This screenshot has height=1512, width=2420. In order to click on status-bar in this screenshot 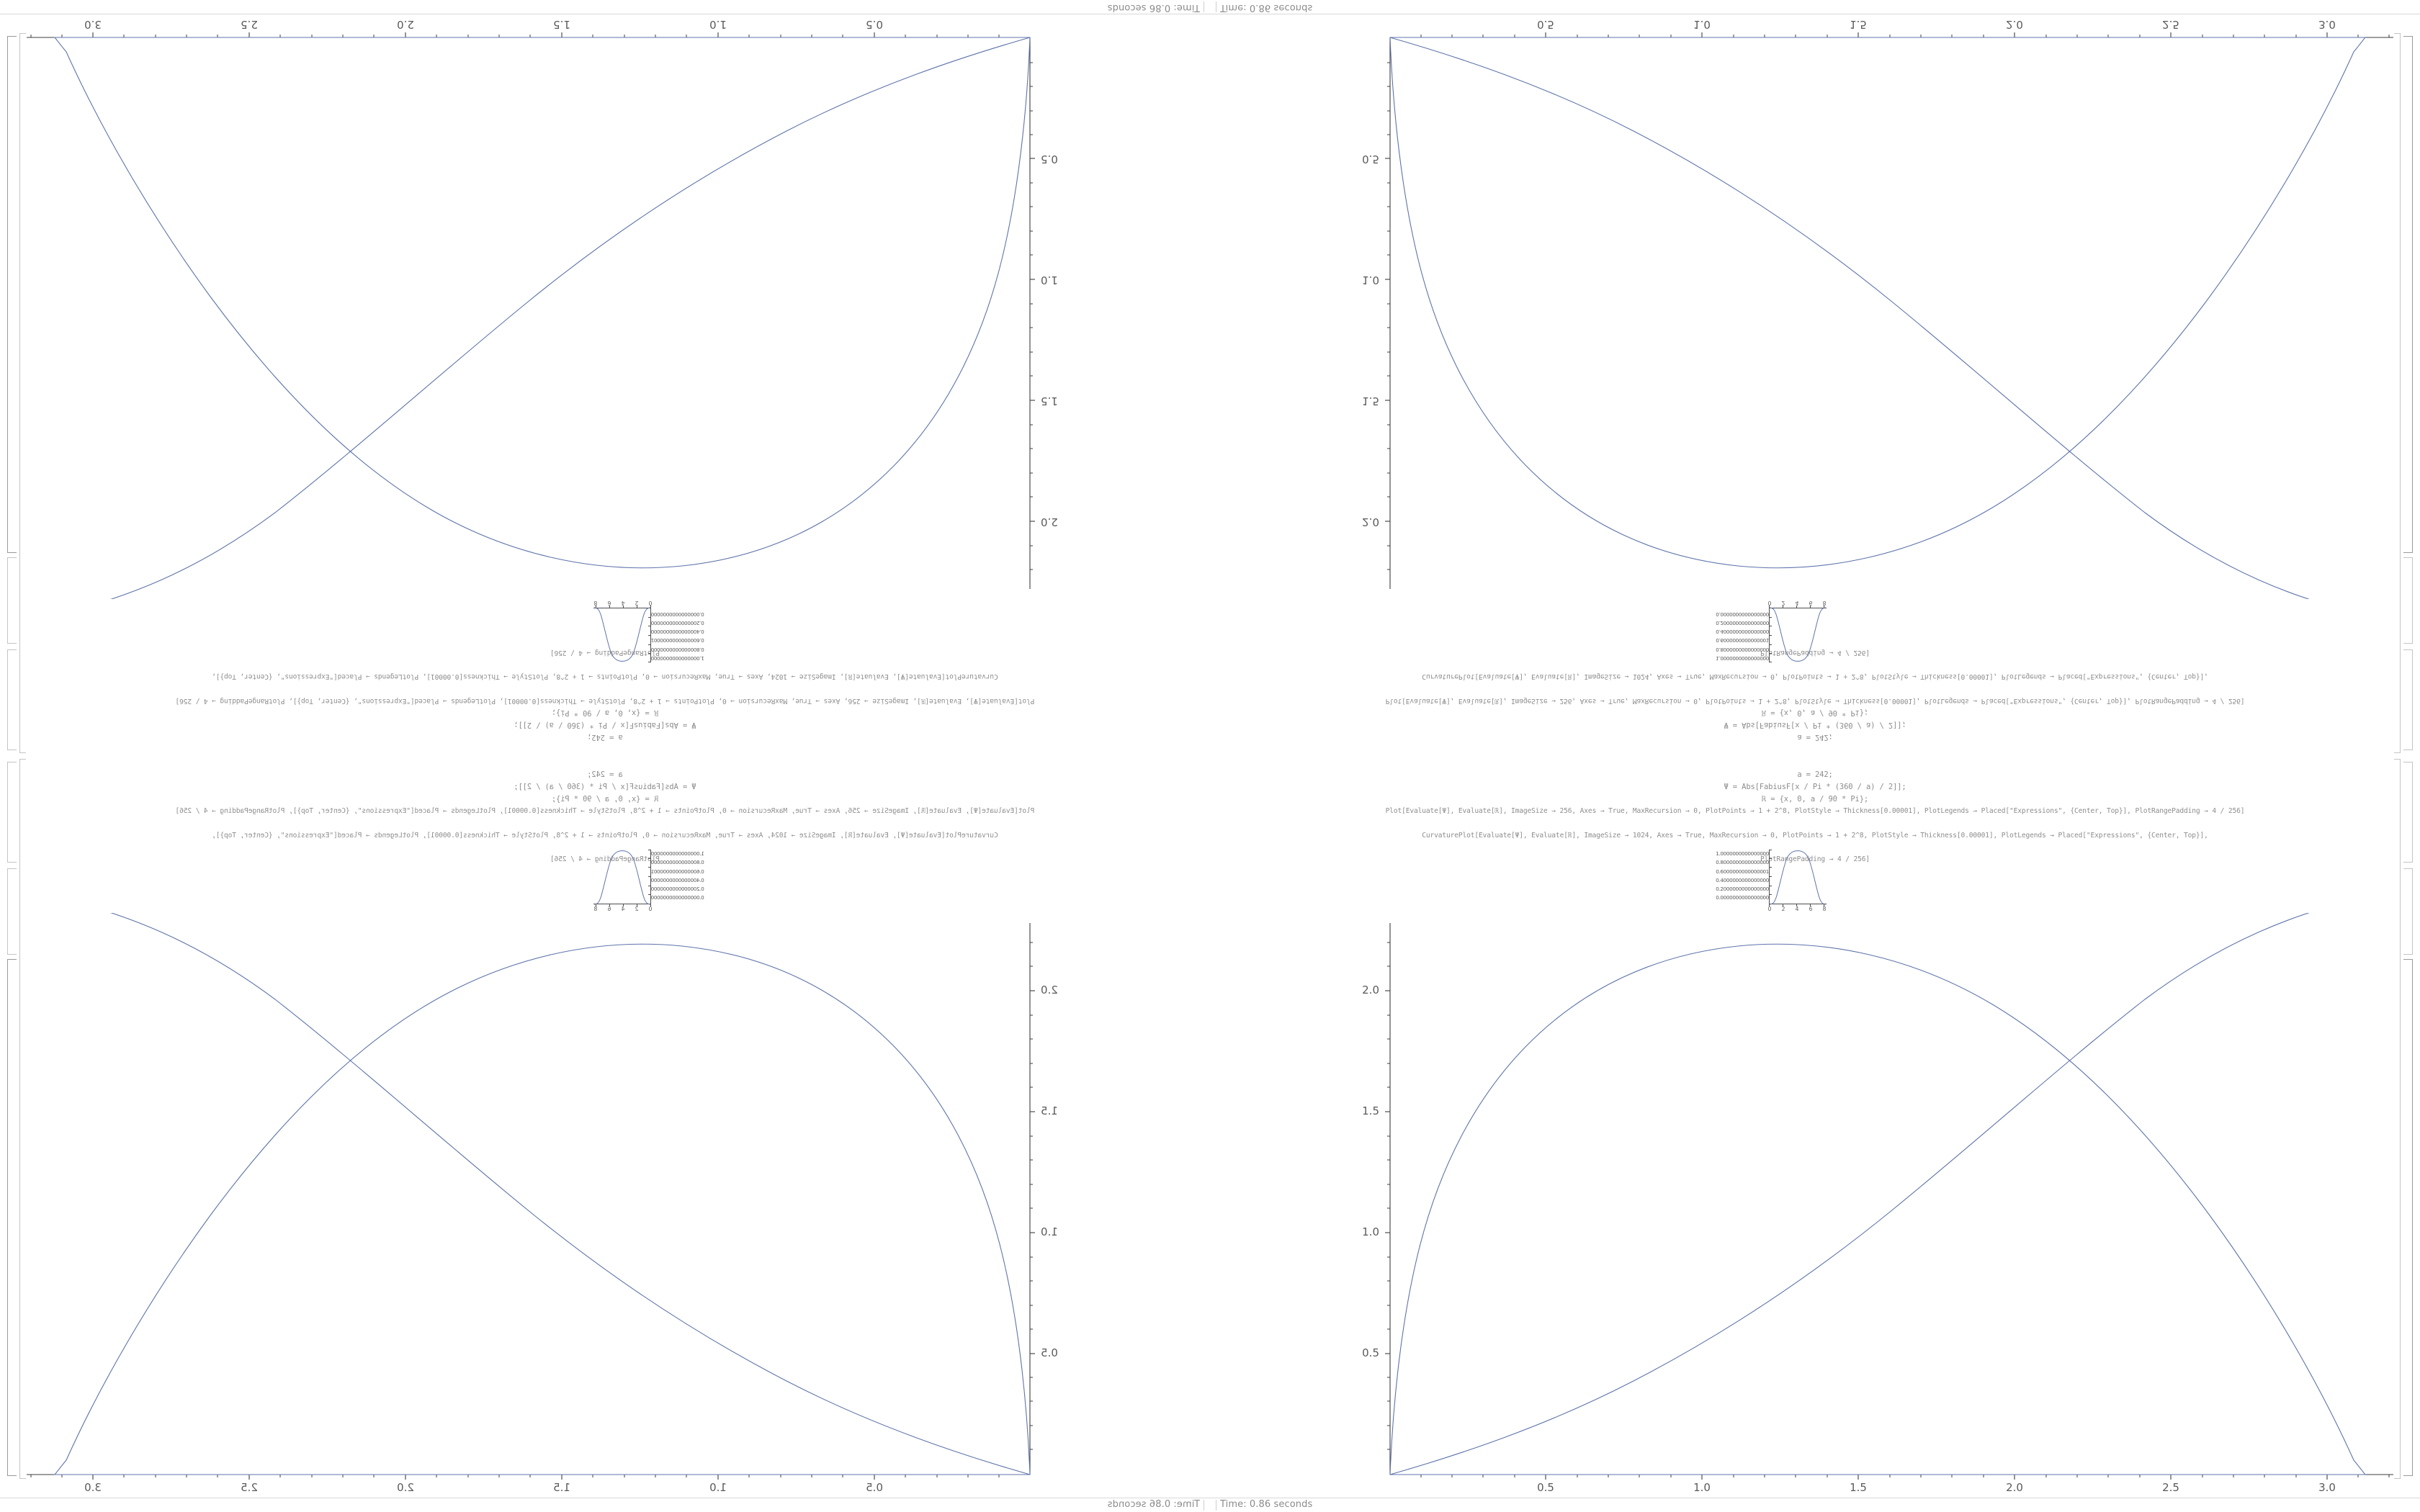, I will do `click(1815, 1505)`.